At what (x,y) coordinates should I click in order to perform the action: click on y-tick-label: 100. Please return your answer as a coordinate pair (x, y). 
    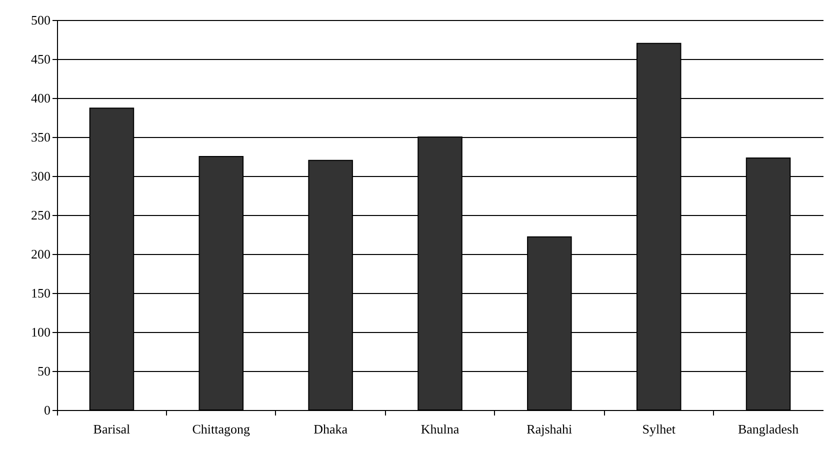
    Looking at the image, I should click on (40, 332).